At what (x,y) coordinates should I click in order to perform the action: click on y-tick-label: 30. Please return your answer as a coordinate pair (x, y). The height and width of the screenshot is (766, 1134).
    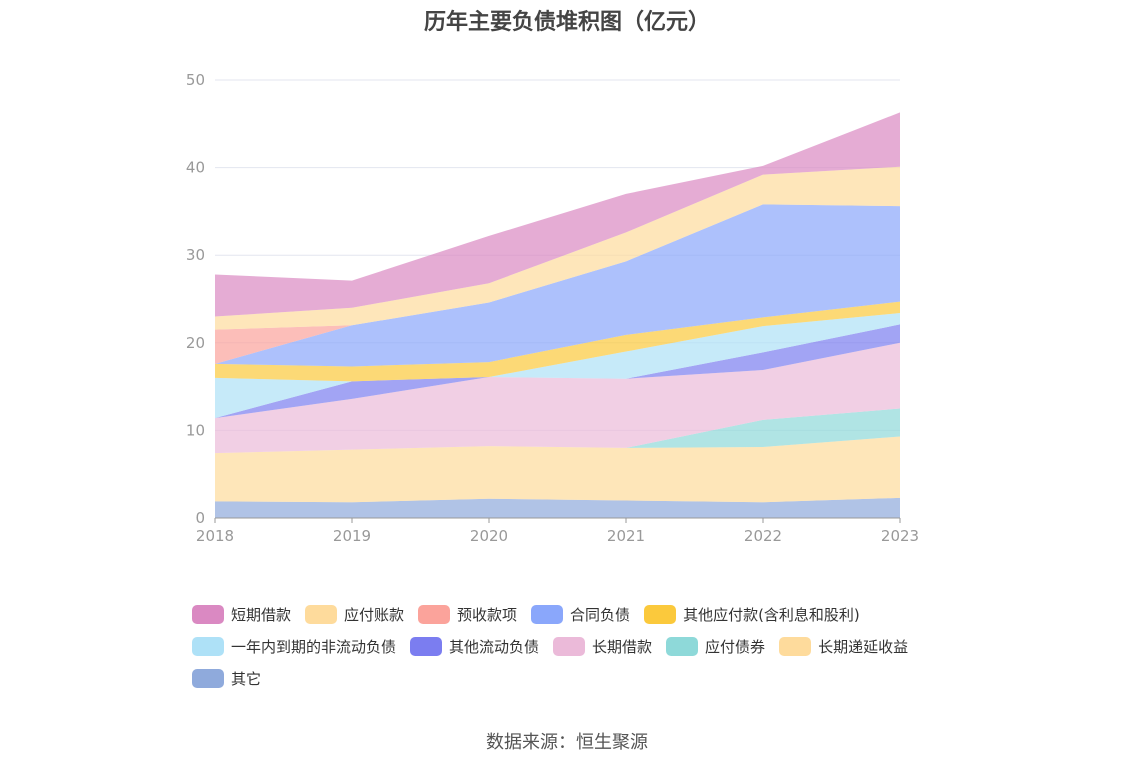
    Looking at the image, I should click on (195, 255).